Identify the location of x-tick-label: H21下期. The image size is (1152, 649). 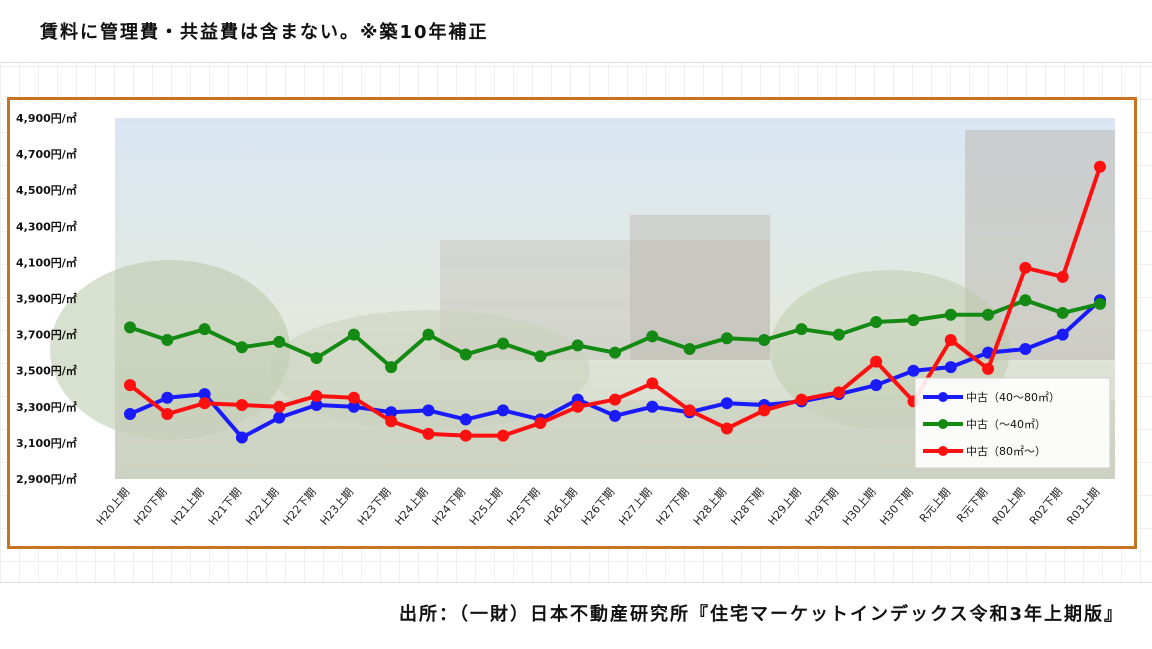
(225, 507).